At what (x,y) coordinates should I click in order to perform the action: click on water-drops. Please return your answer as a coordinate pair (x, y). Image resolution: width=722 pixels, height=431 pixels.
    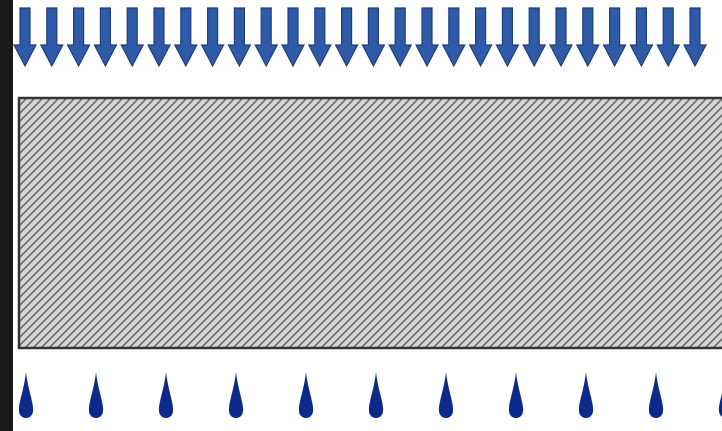
    Looking at the image, I should click on (370, 395).